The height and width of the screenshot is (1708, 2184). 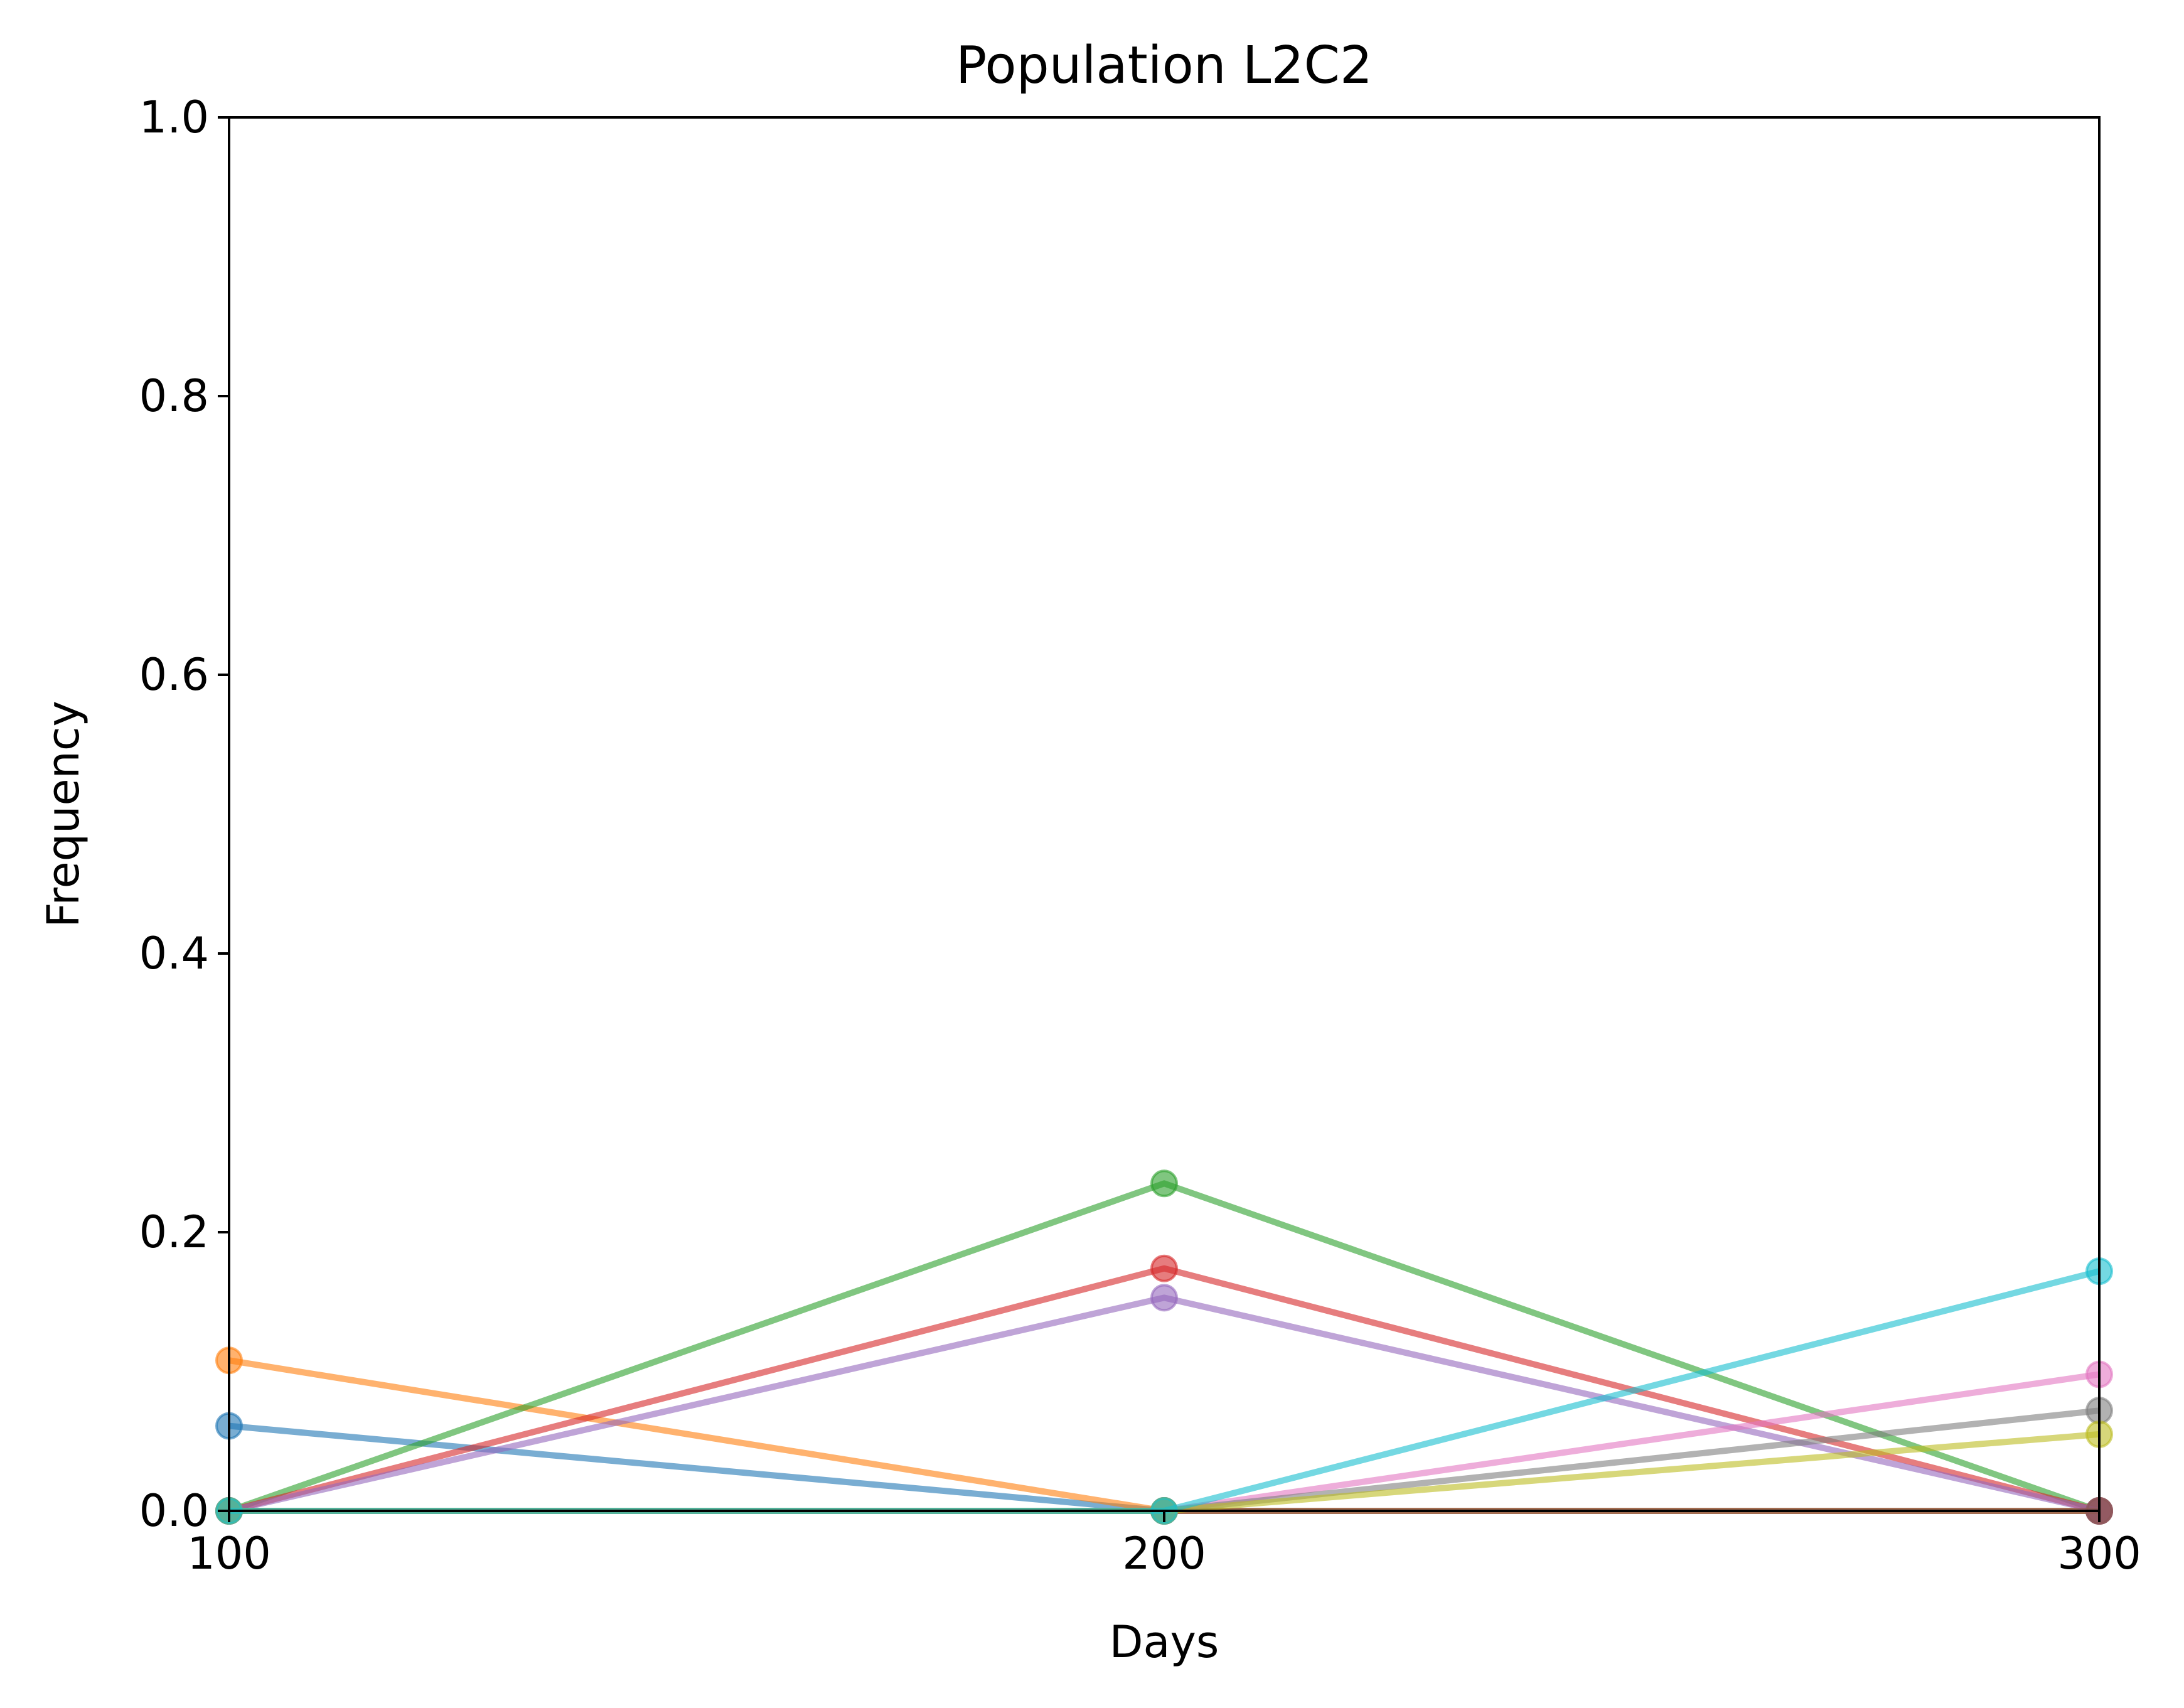 What do you see at coordinates (1164, 1642) in the screenshot?
I see `x-axis-label: Days` at bounding box center [1164, 1642].